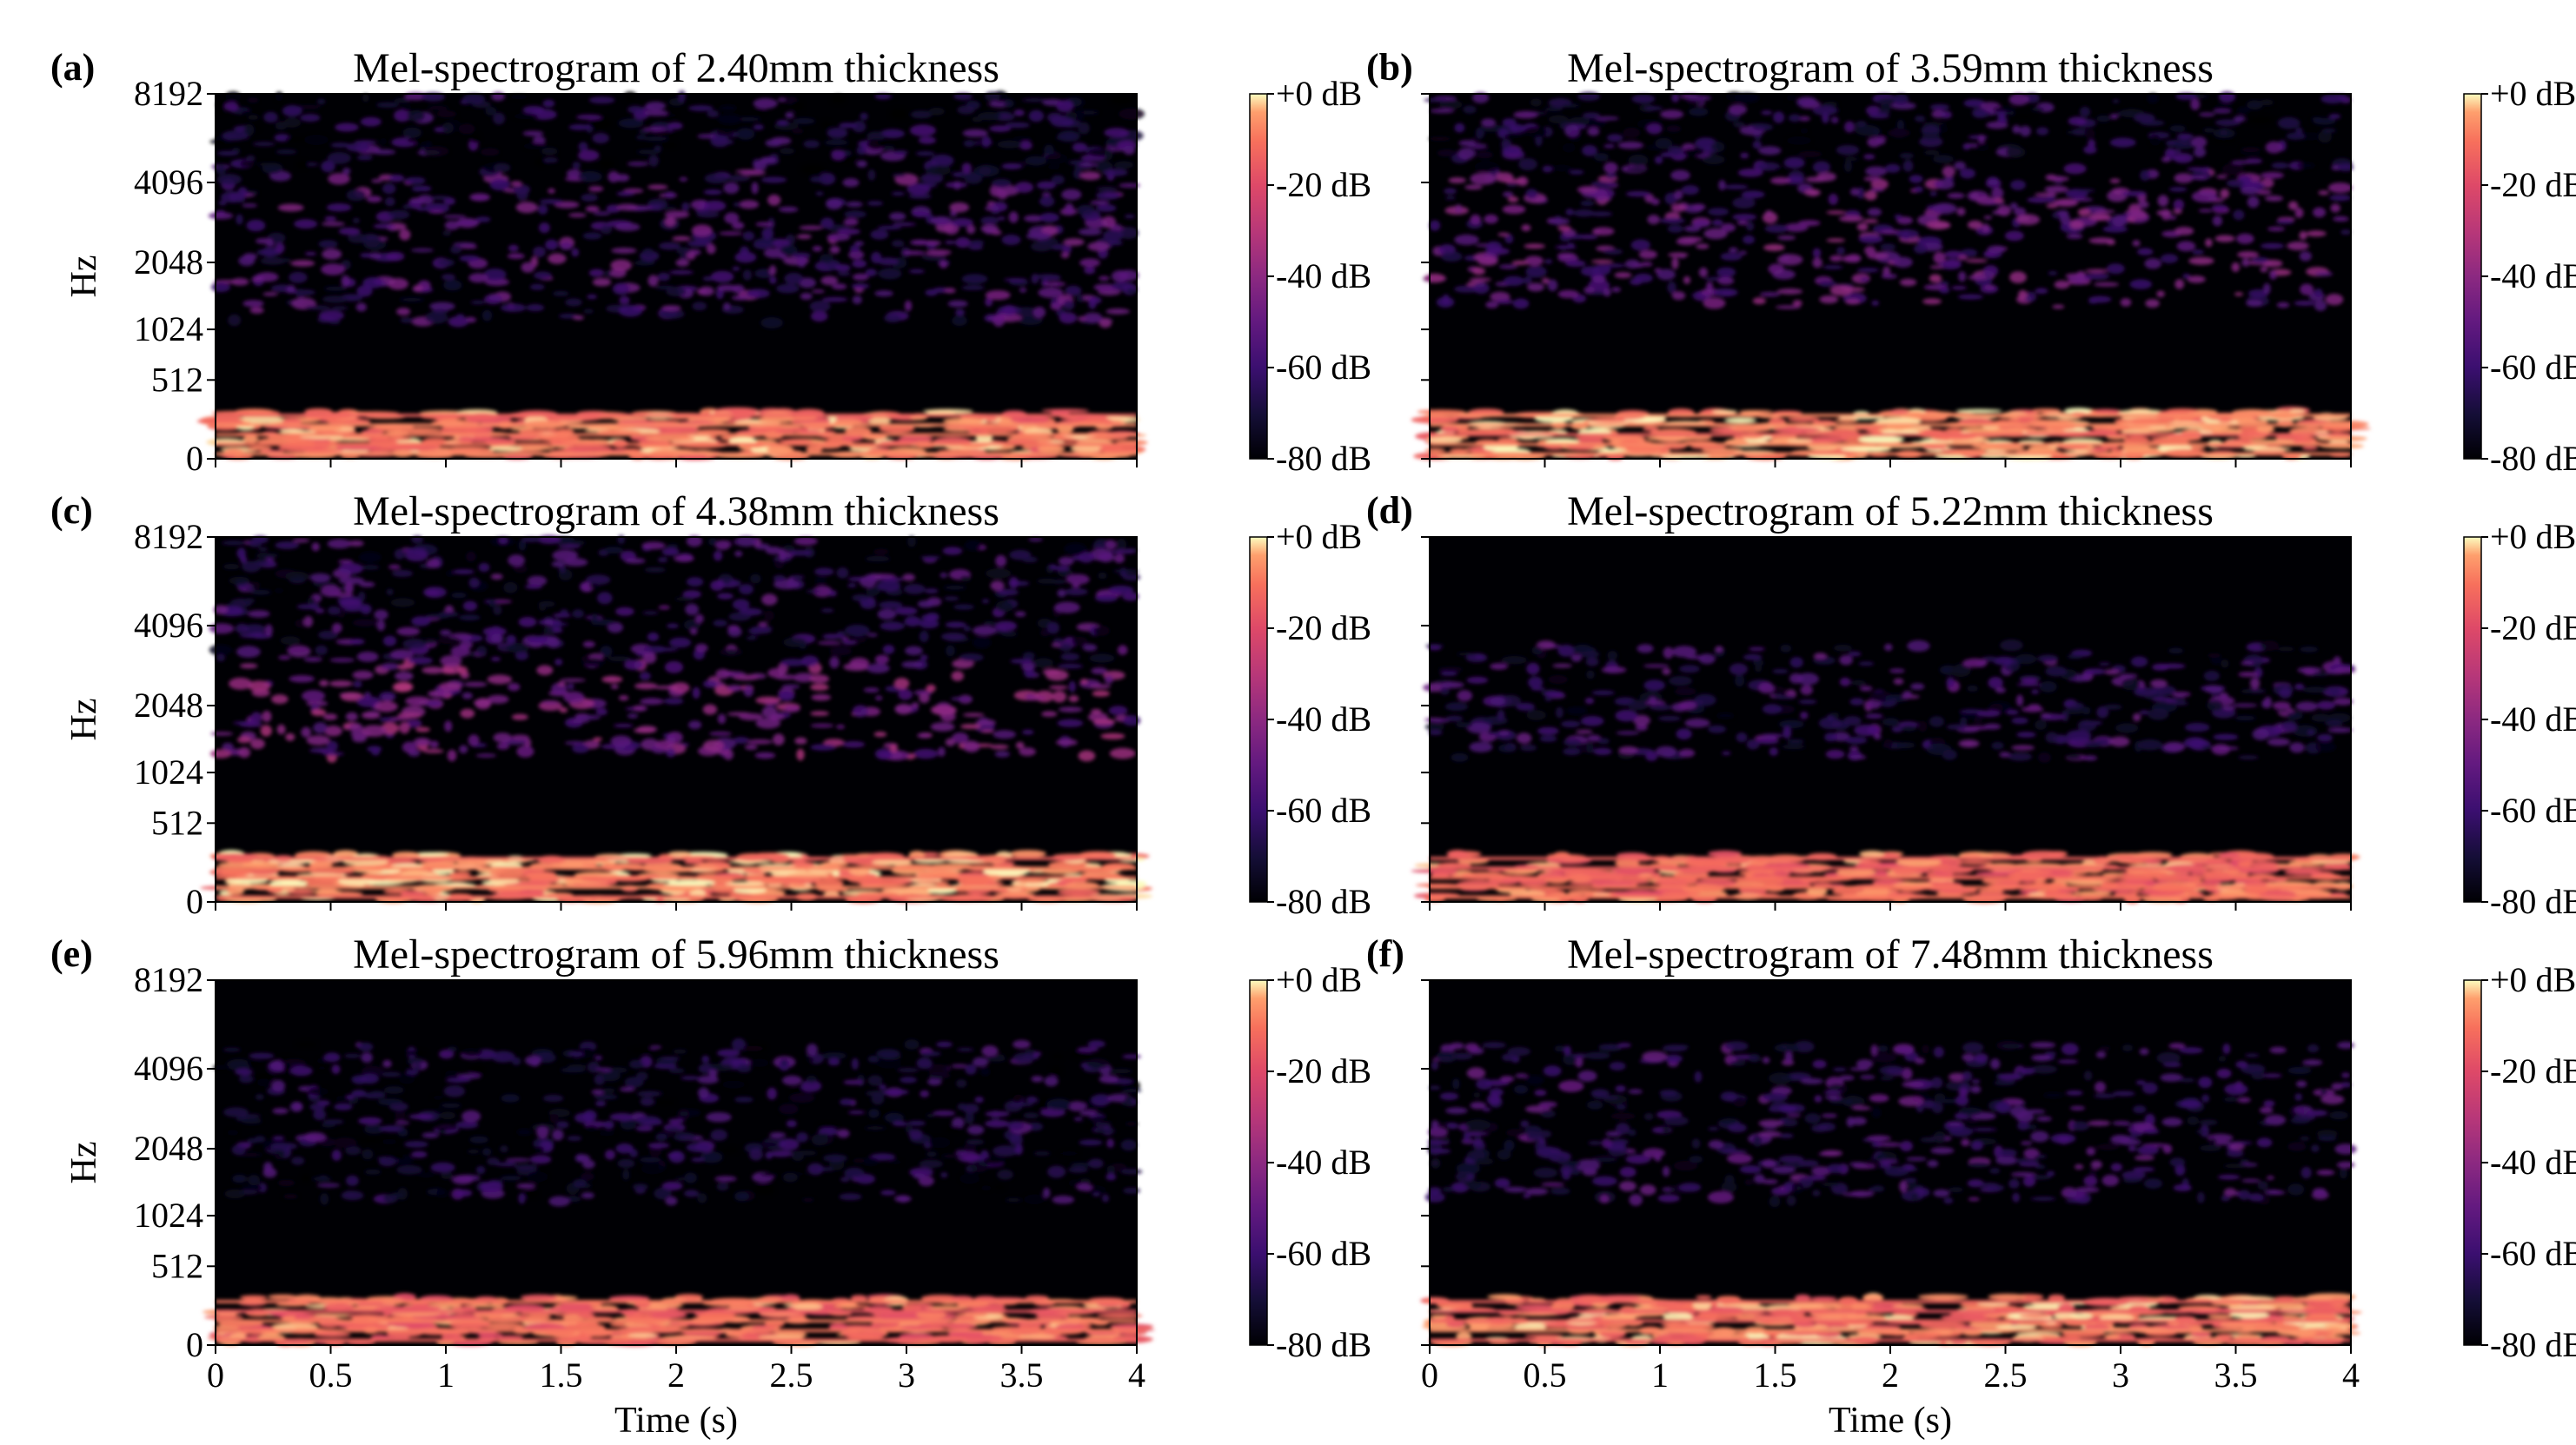 Image resolution: width=2576 pixels, height=1445 pixels. What do you see at coordinates (168, 626) in the screenshot?
I see `y-tick-label: 4096` at bounding box center [168, 626].